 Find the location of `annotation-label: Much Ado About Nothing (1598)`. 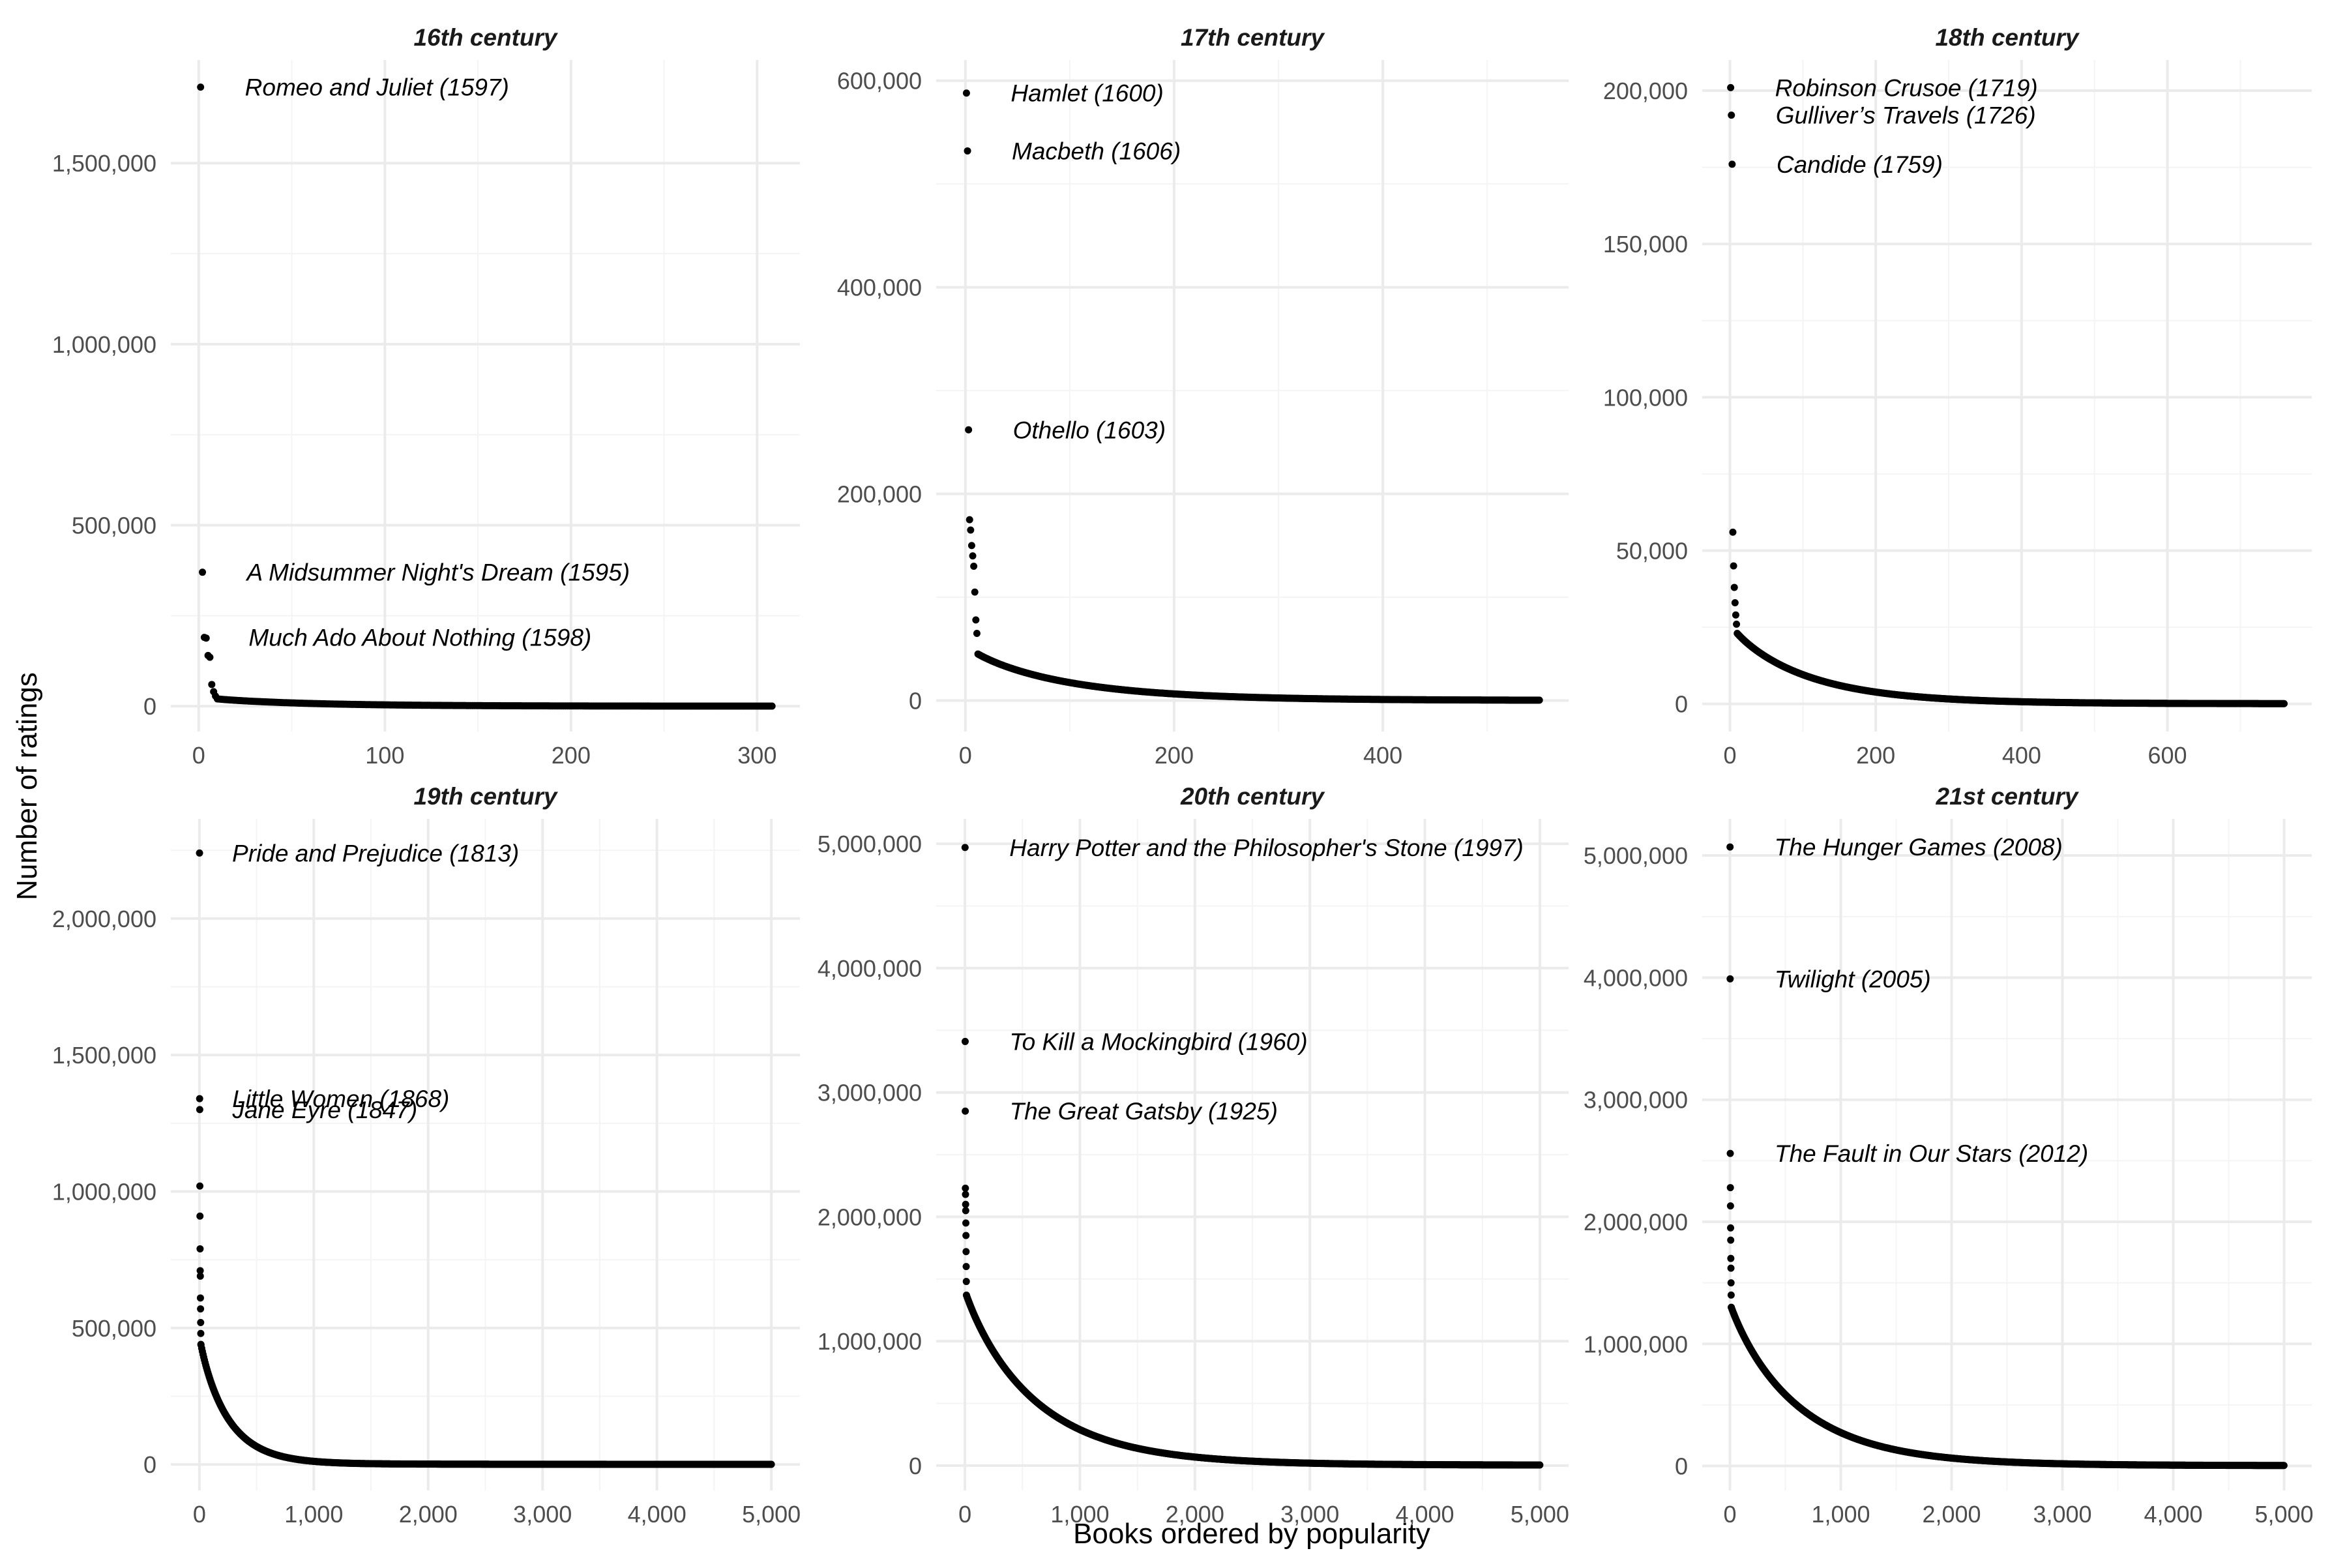

annotation-label: Much Ado About Nothing (1598) is located at coordinates (419, 638).